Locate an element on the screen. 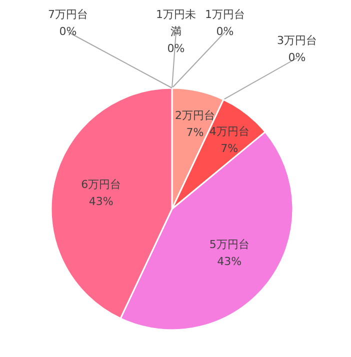 The height and width of the screenshot is (357, 351). category-label: 1万円台 is located at coordinates (225, 14).